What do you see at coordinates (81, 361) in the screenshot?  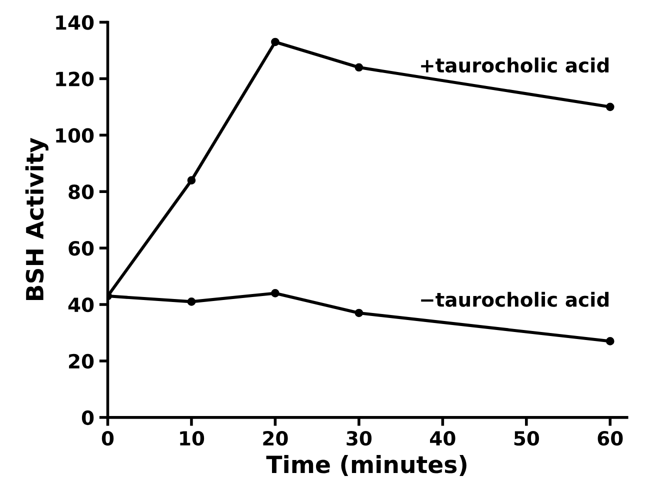 I see `y-tick-label: 20` at bounding box center [81, 361].